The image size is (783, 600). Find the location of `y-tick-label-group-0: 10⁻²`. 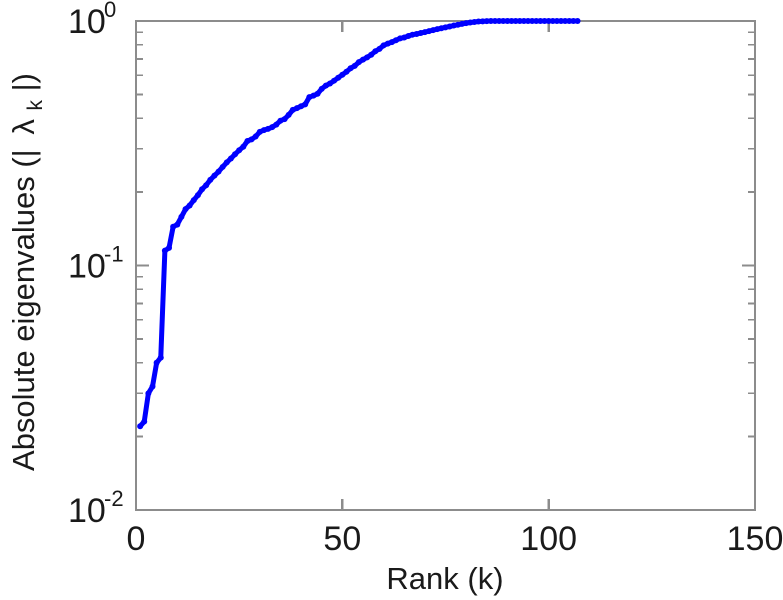

y-tick-label-group-0: 10⁻² is located at coordinates (96, 508).